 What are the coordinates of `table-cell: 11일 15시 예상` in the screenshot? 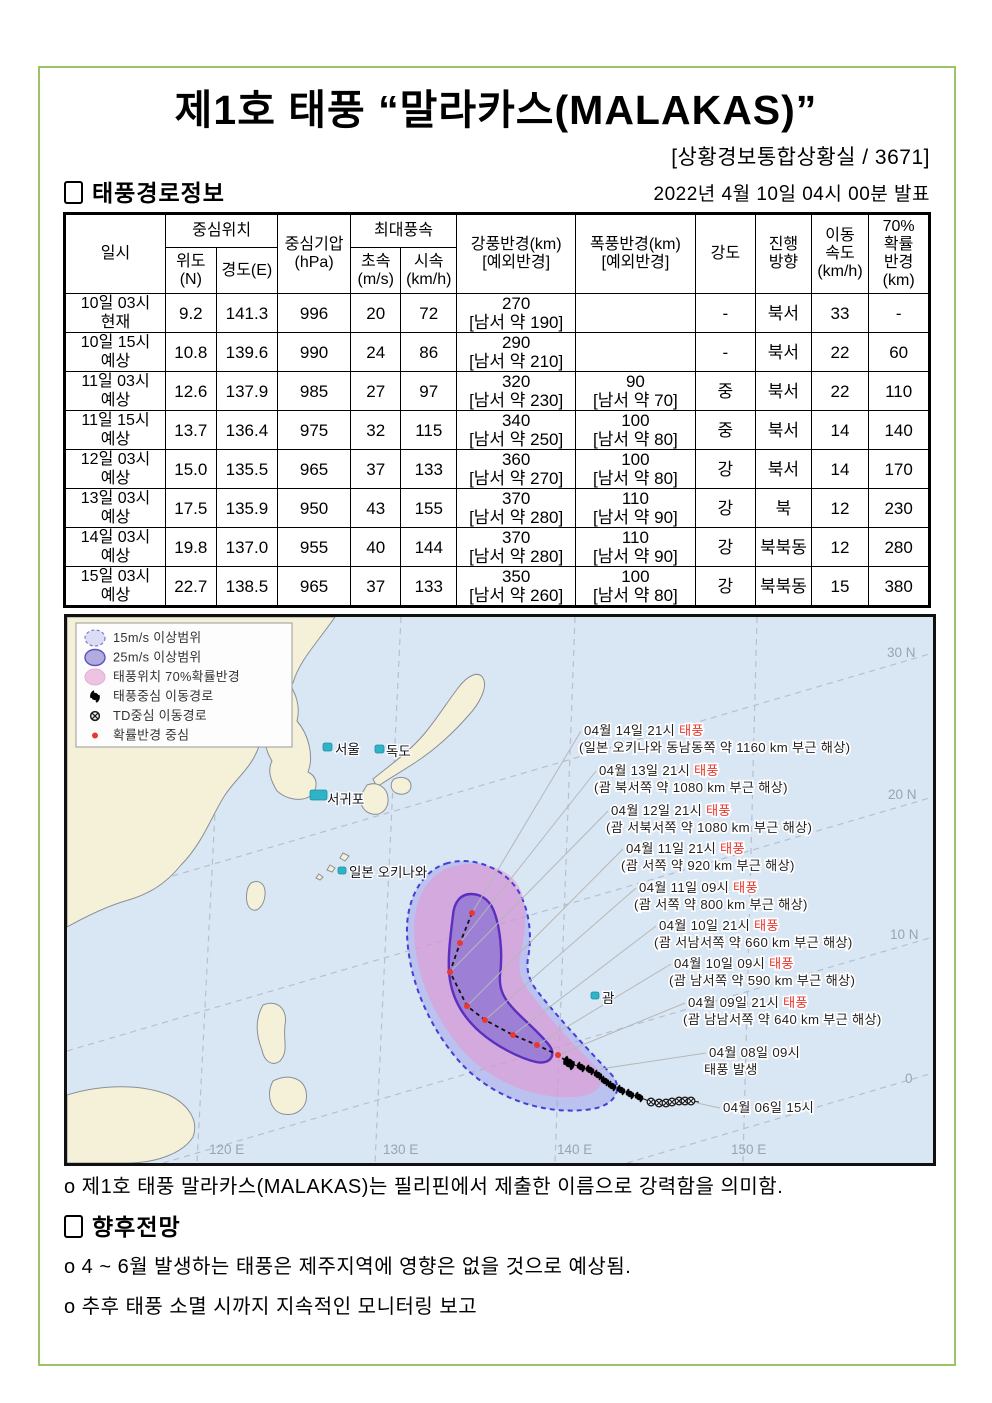 It's located at (115, 430).